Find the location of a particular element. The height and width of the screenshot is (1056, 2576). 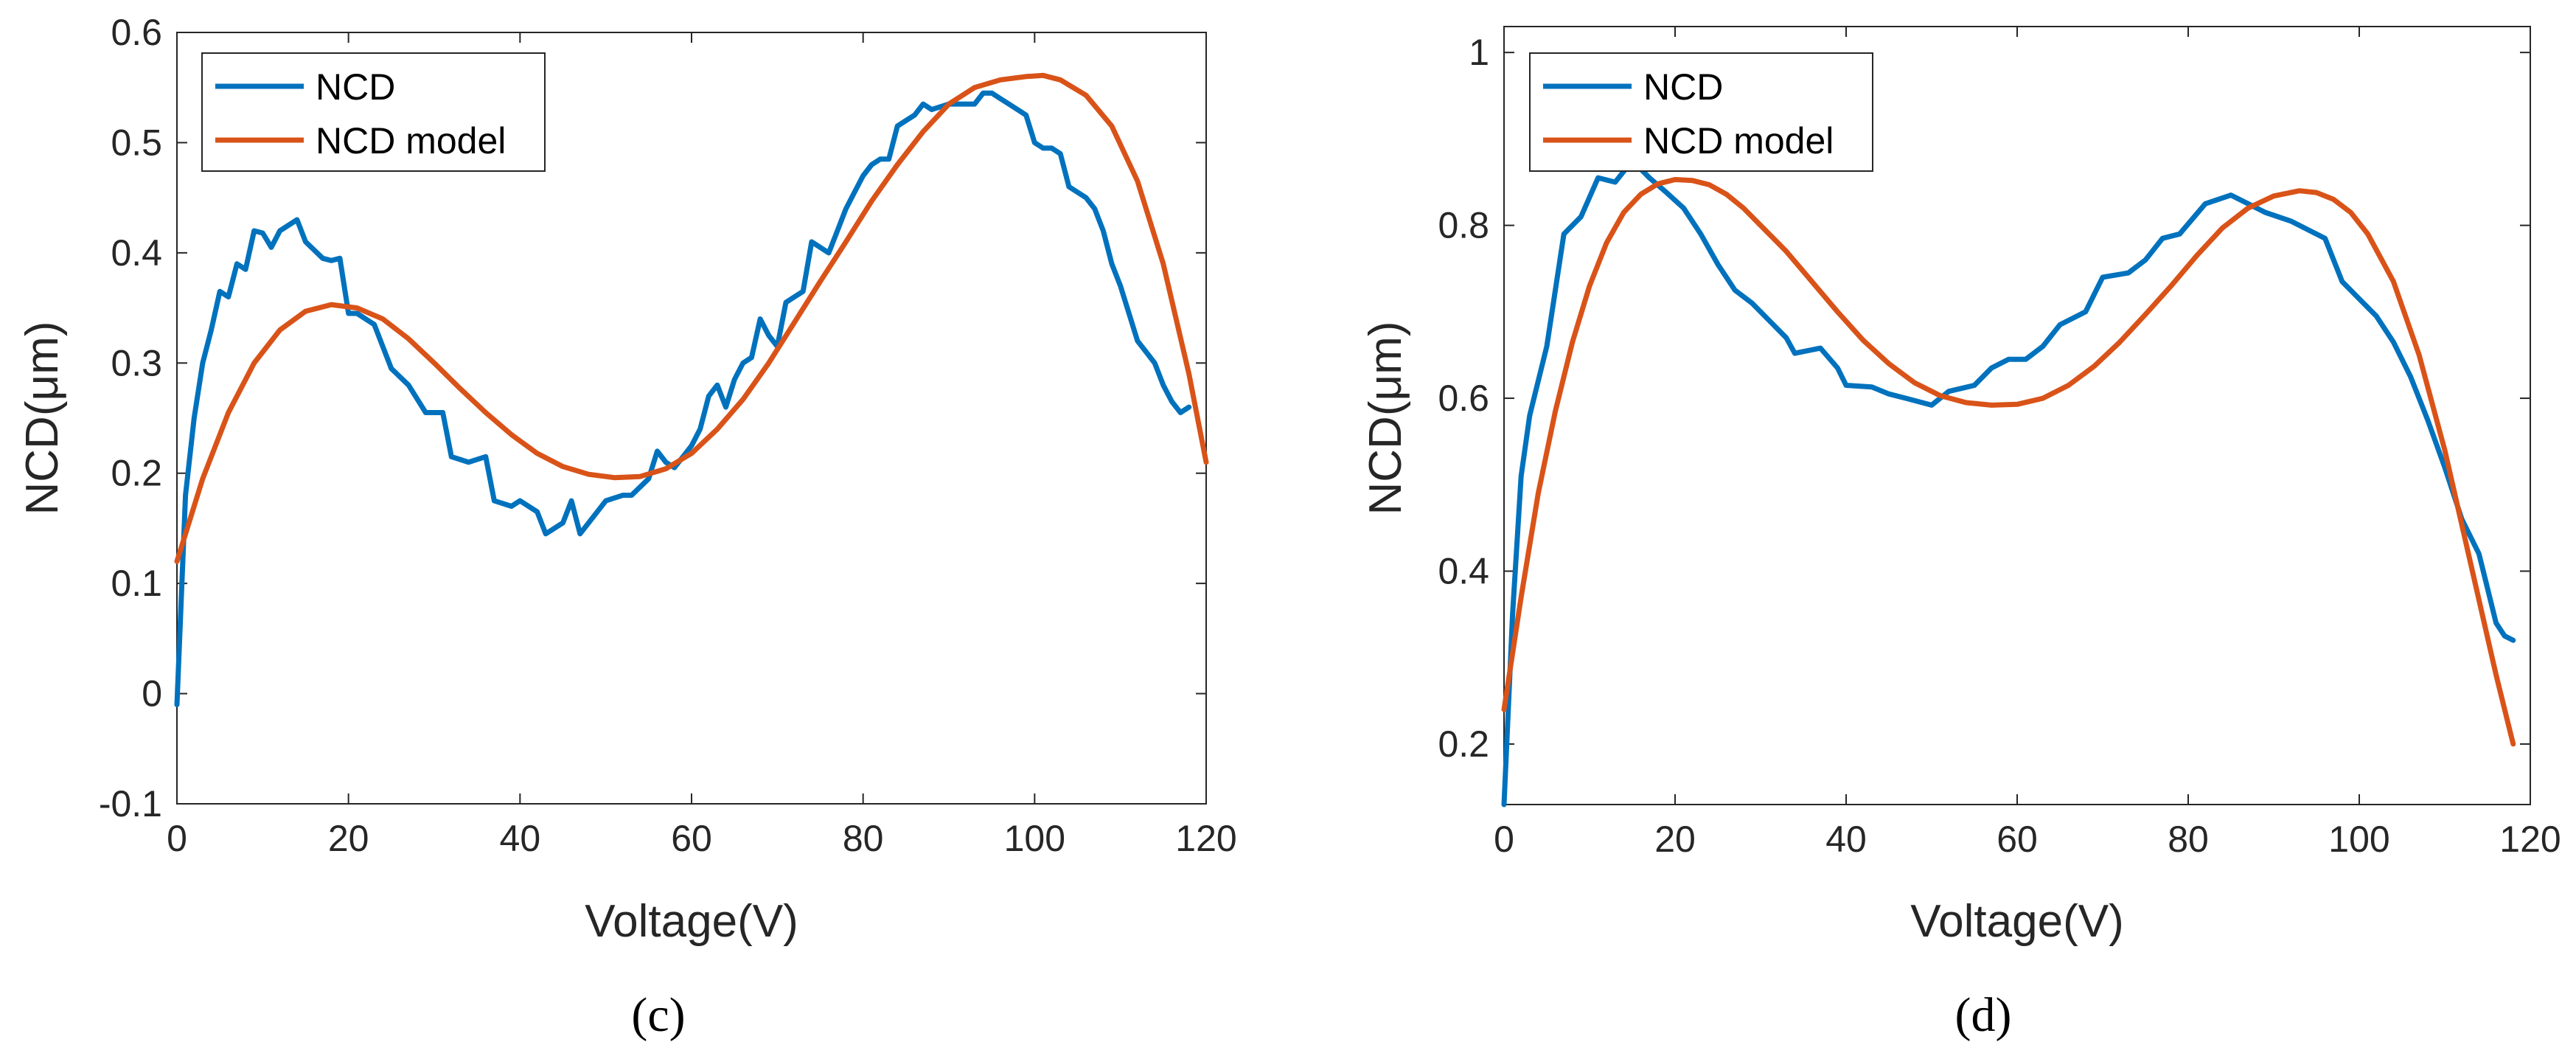

y-tick-label: 0.3 is located at coordinates (136, 362).